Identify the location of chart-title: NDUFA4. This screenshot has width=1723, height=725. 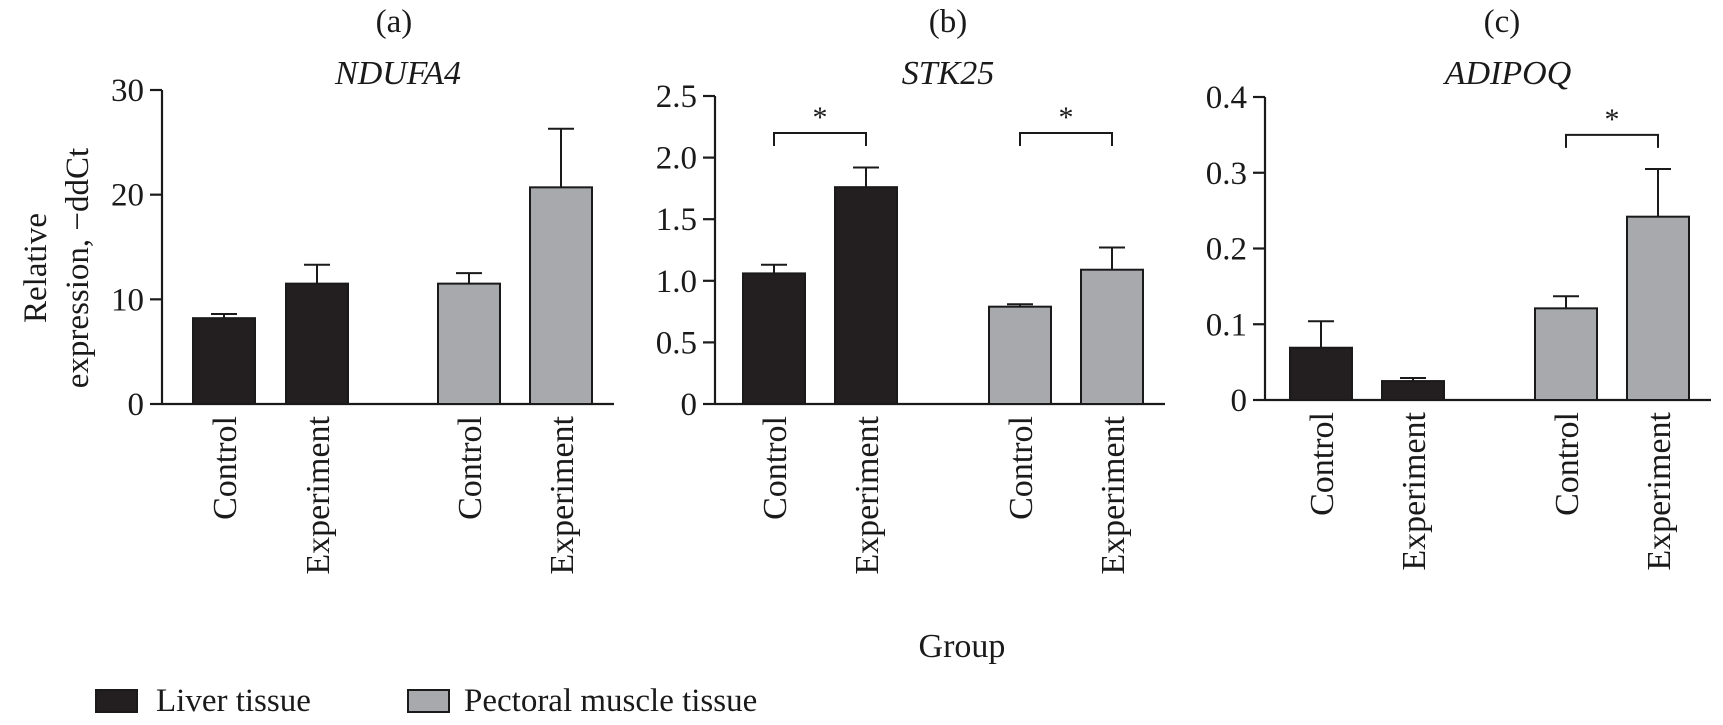
(397, 73).